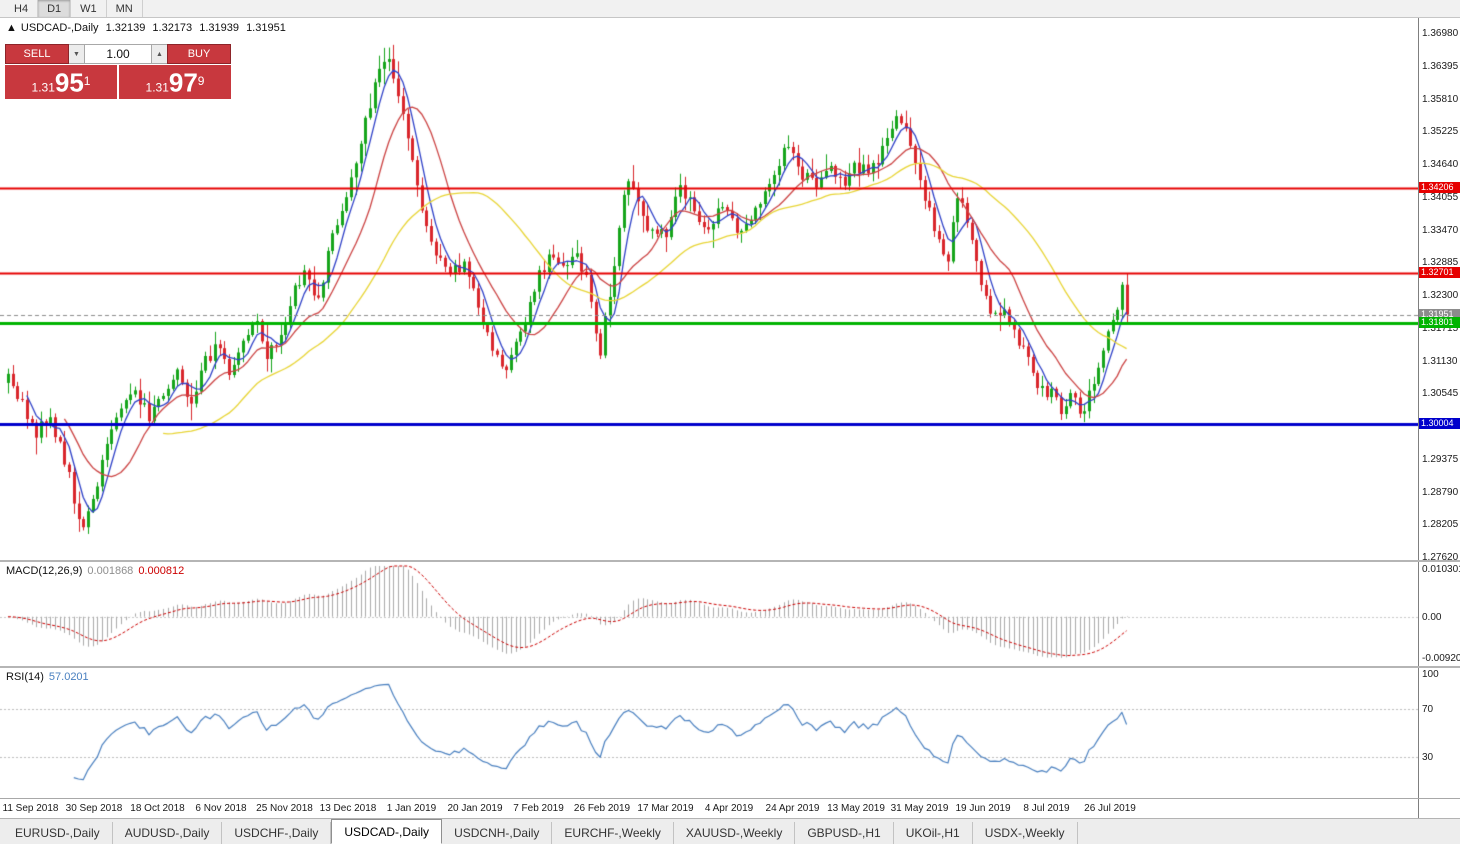 Image resolution: width=1460 pixels, height=844 pixels. I want to click on timeframe-toolbar: H4 D1 W1 MN, so click(730, 9).